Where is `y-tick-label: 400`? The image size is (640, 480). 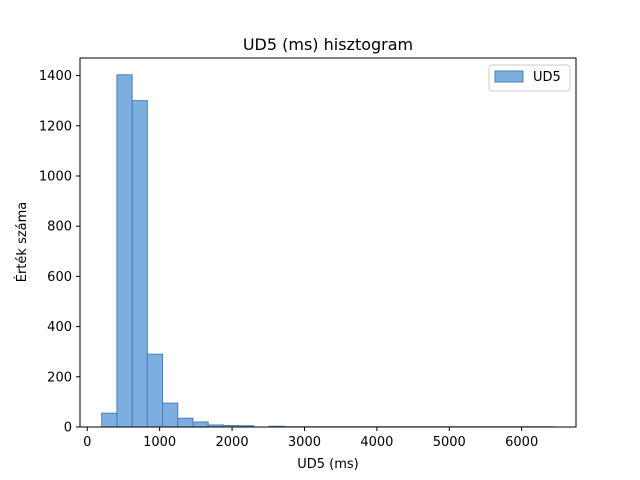 y-tick-label: 400 is located at coordinates (59, 327).